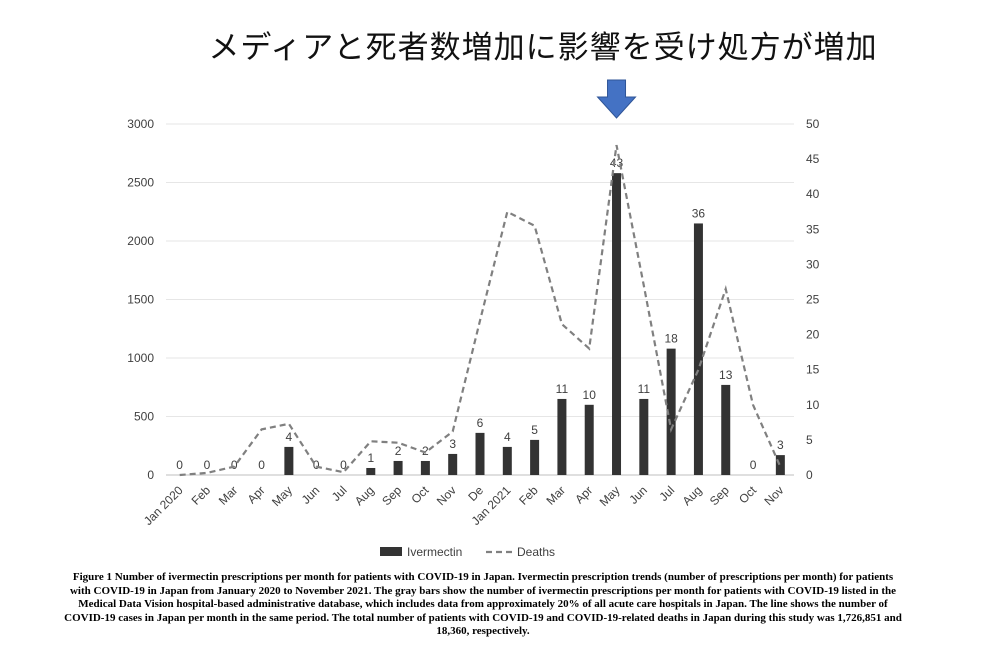 The height and width of the screenshot is (667, 992). I want to click on y-left-tick-label: 3000, so click(140, 124).